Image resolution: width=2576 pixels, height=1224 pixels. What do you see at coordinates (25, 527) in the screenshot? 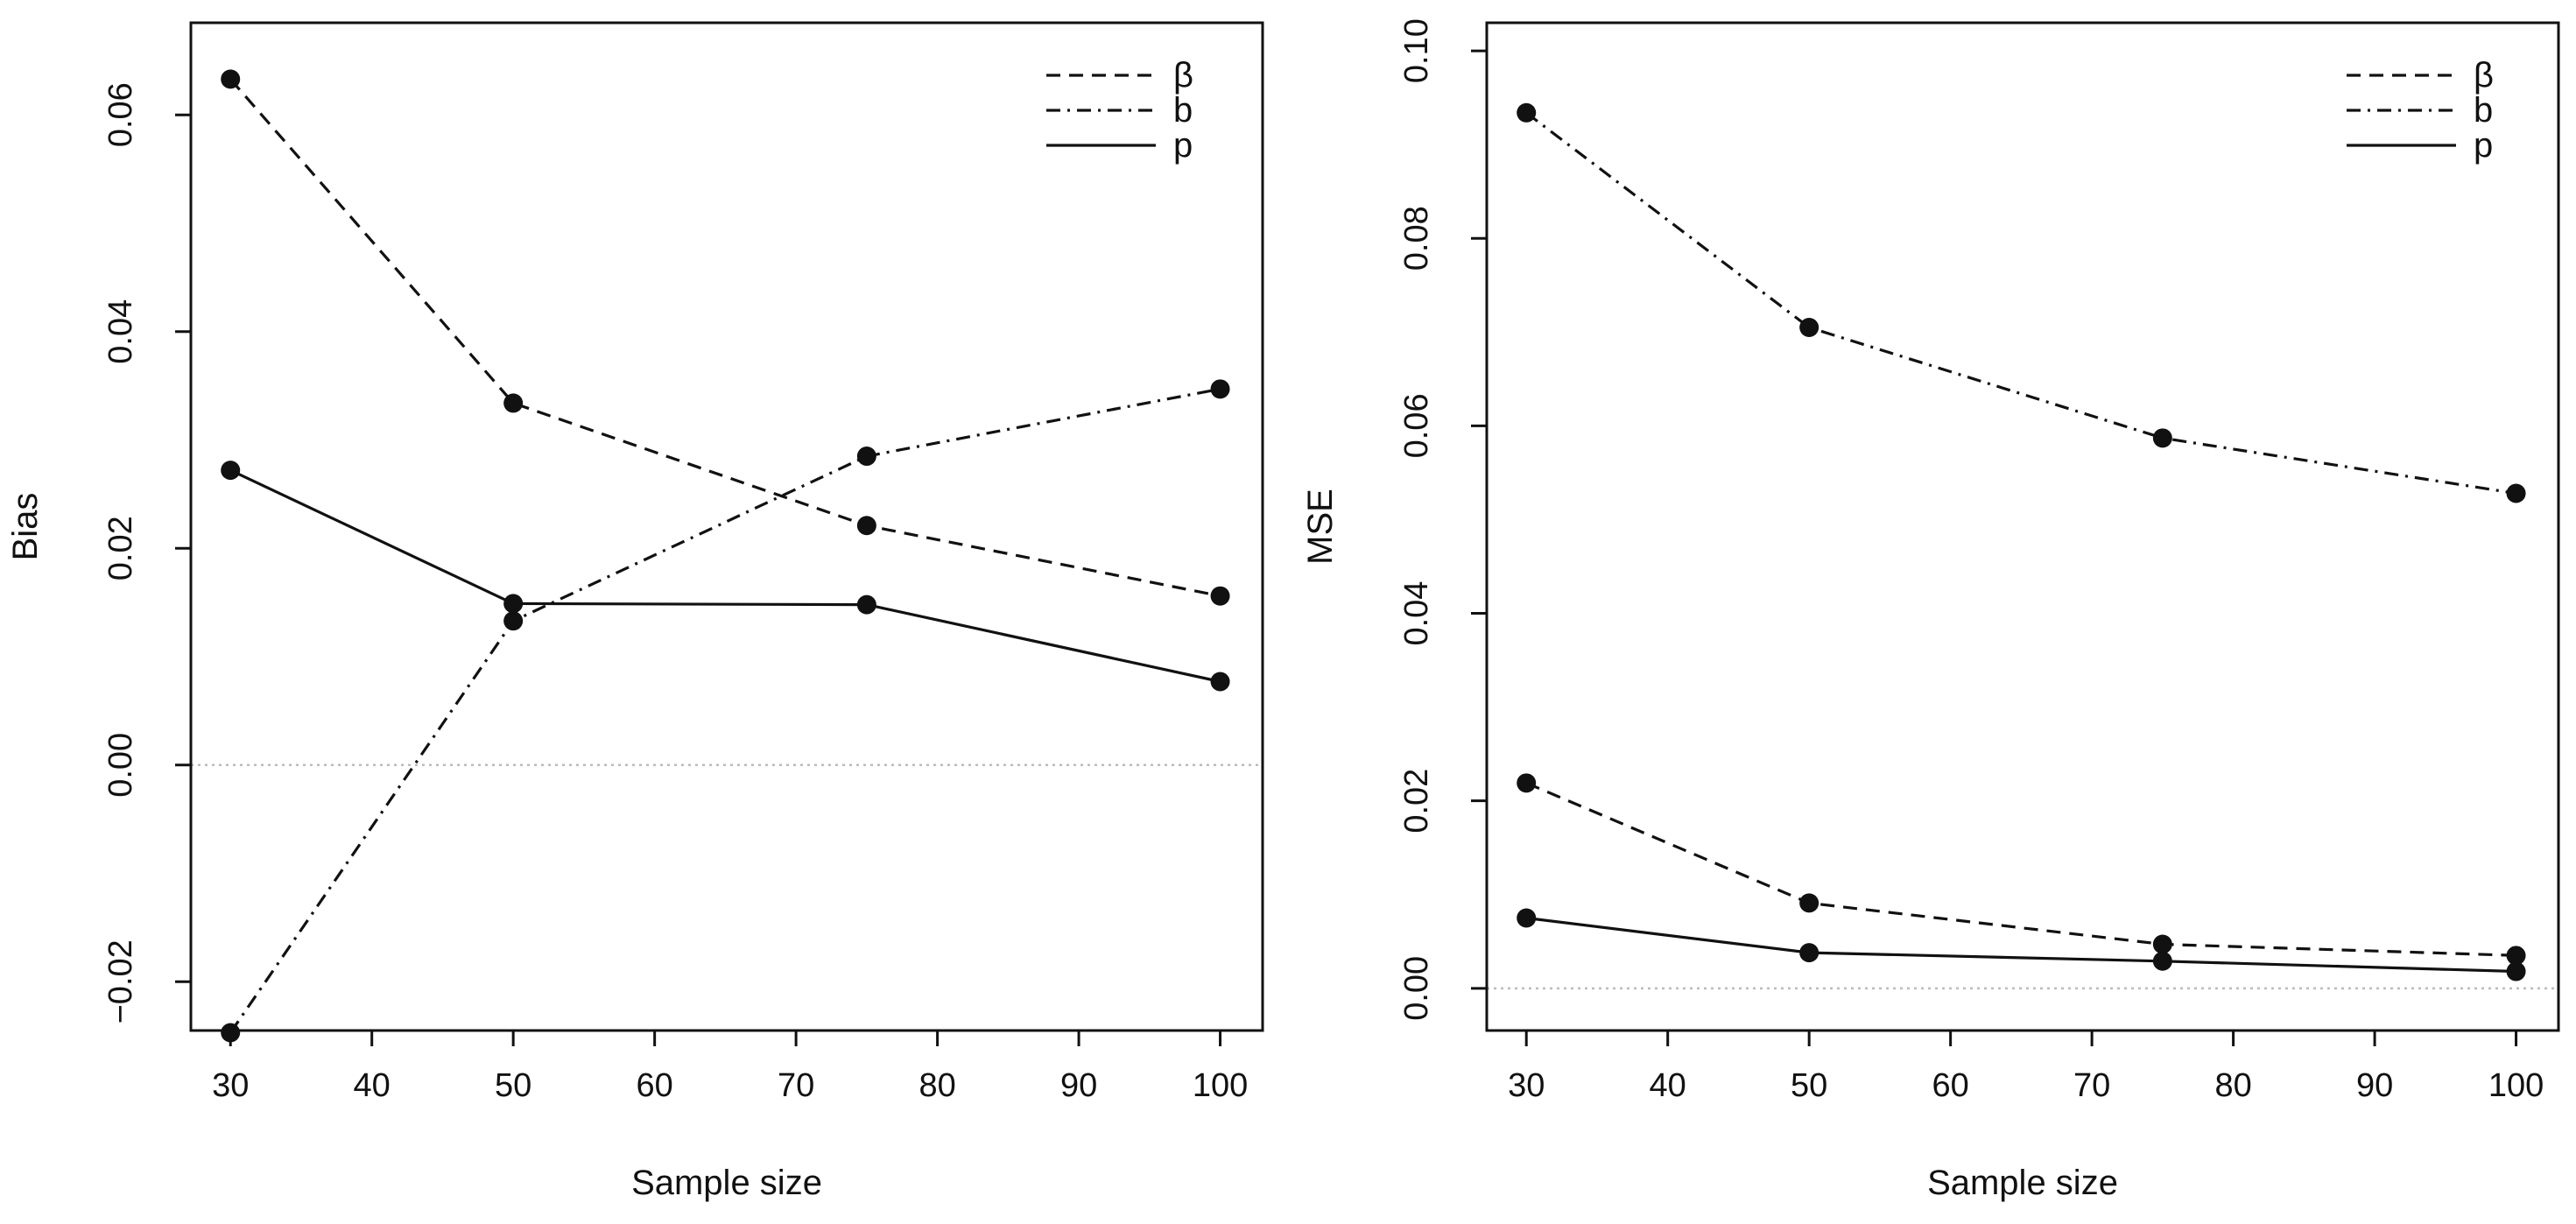
I see `y-axis-label: Bias` at bounding box center [25, 527].